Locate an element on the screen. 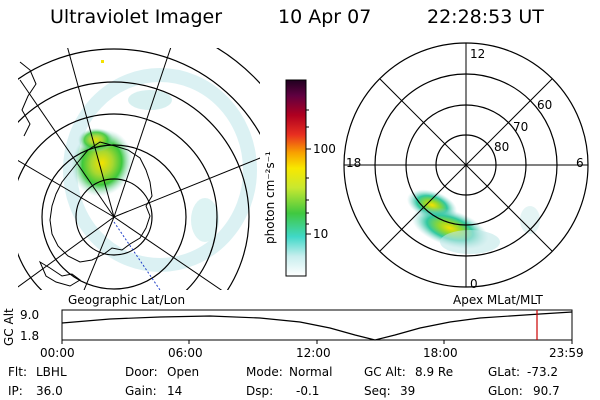  footer-dsp-label: Dsp: is located at coordinates (260, 391).